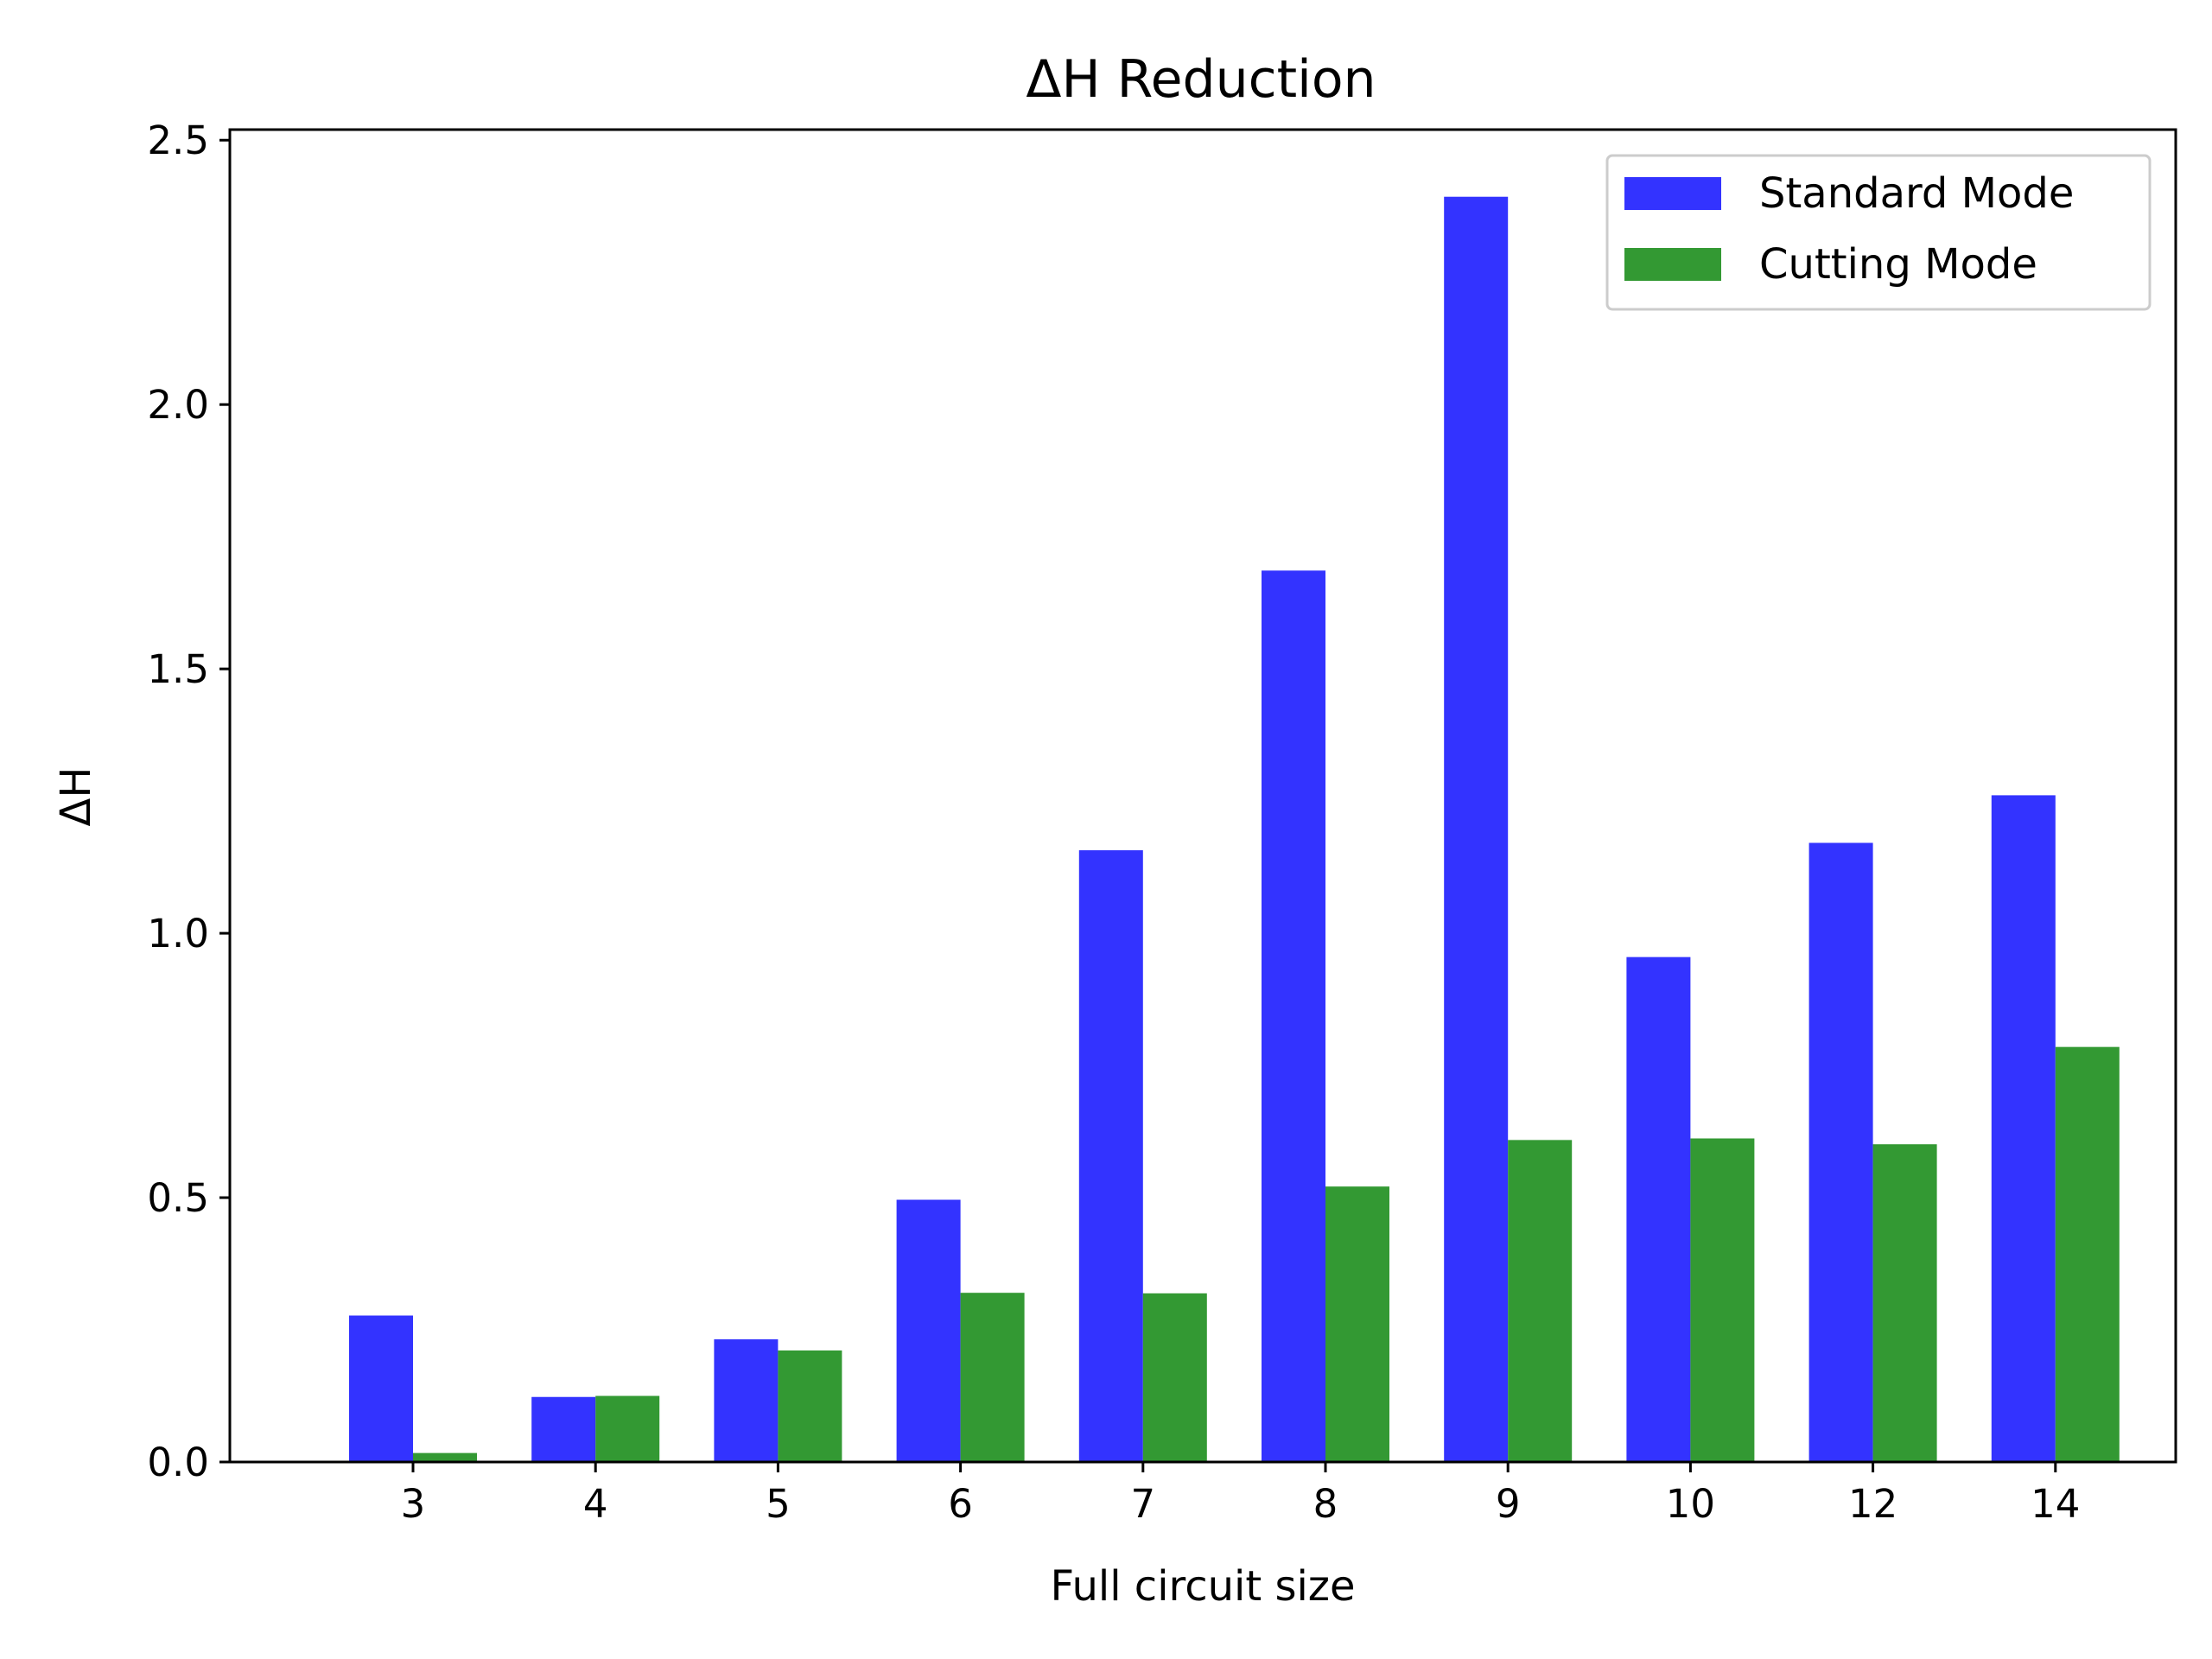  What do you see at coordinates (413, 1504) in the screenshot?
I see `x-tick-label: 3` at bounding box center [413, 1504].